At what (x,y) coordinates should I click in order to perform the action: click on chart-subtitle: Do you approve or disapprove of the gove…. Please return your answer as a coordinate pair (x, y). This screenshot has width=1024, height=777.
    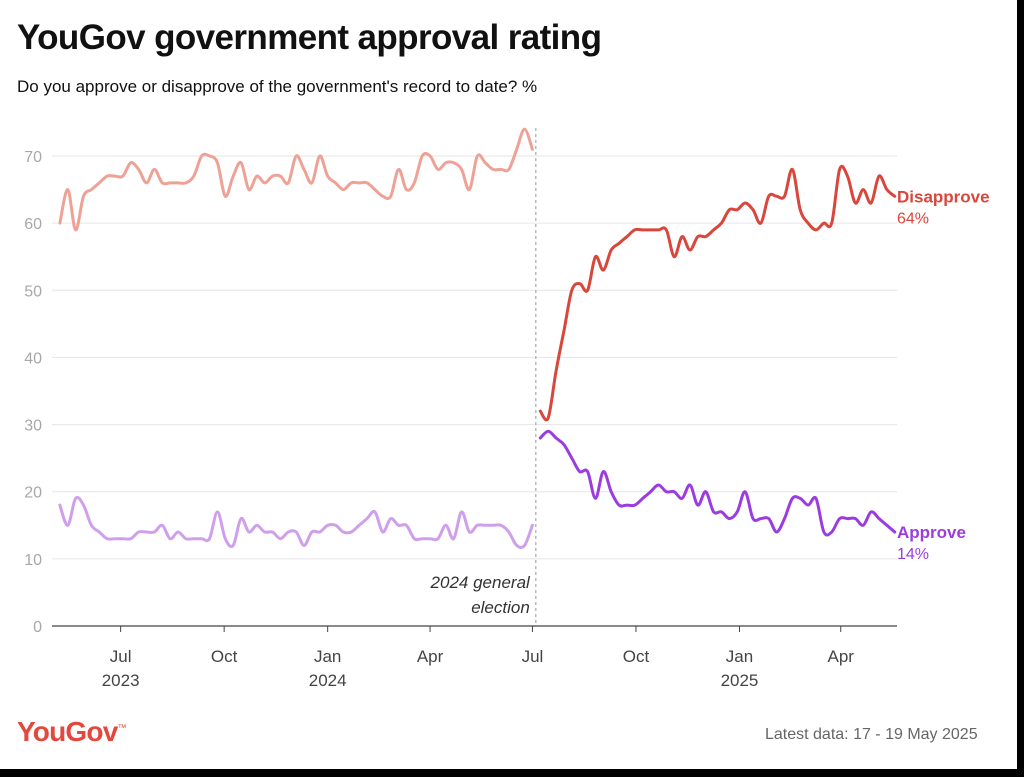
    Looking at the image, I should click on (277, 86).